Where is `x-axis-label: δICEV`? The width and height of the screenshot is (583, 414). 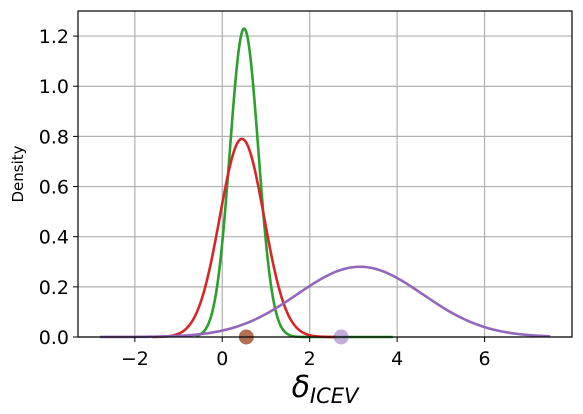 x-axis-label: δICEV is located at coordinates (326, 389).